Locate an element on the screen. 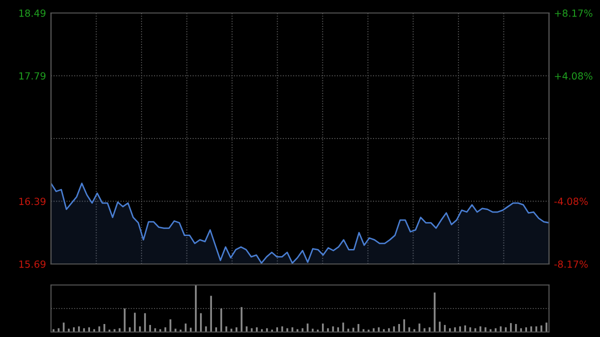 This screenshot has width=600, height=337. y-tick-label: 16.39 is located at coordinates (32, 202).